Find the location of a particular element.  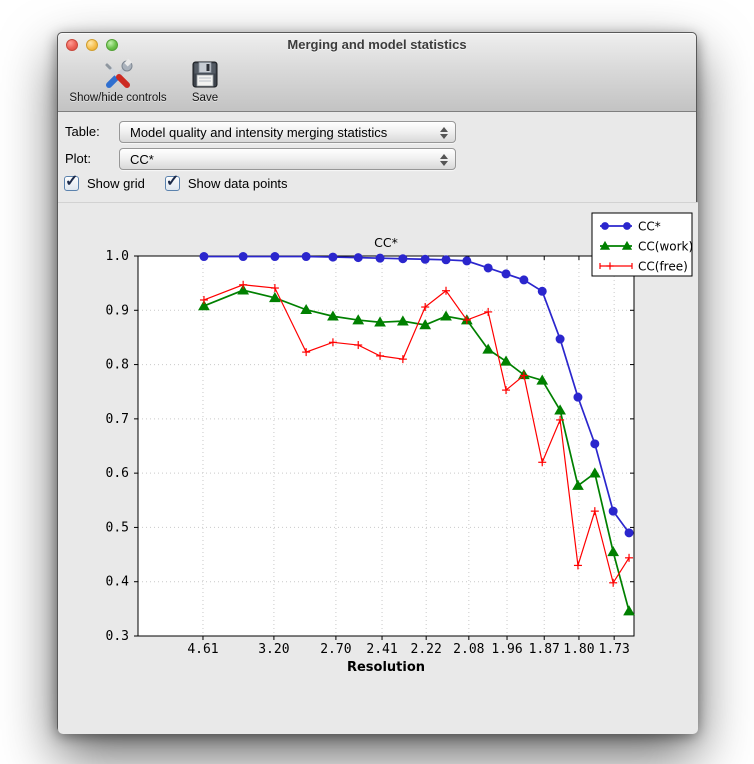

y-tick-label: 0.4 is located at coordinates (118, 582).